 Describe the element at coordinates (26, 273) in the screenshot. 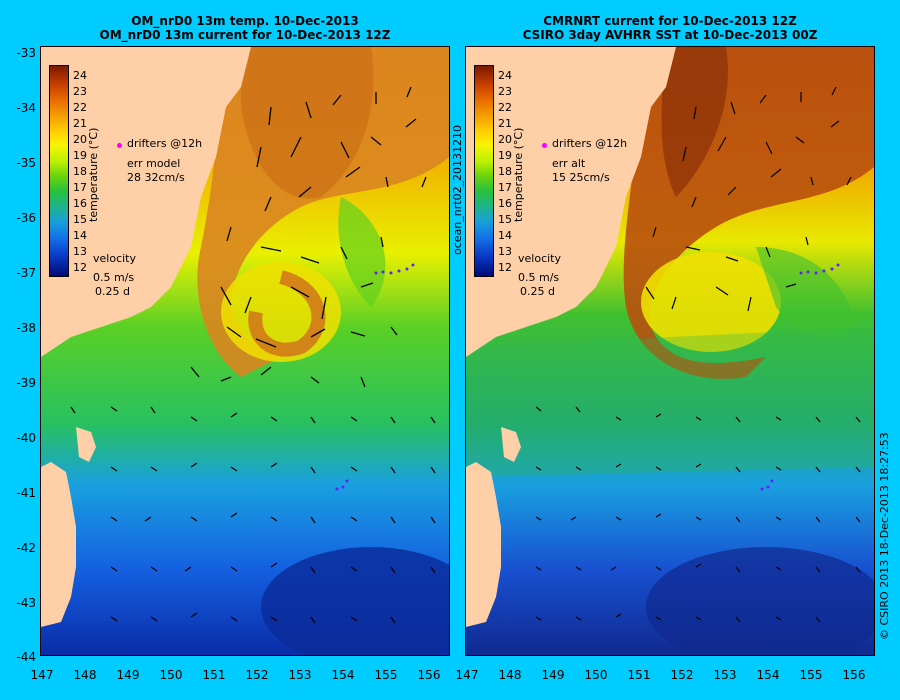

I see `lat-label: -37` at that location.